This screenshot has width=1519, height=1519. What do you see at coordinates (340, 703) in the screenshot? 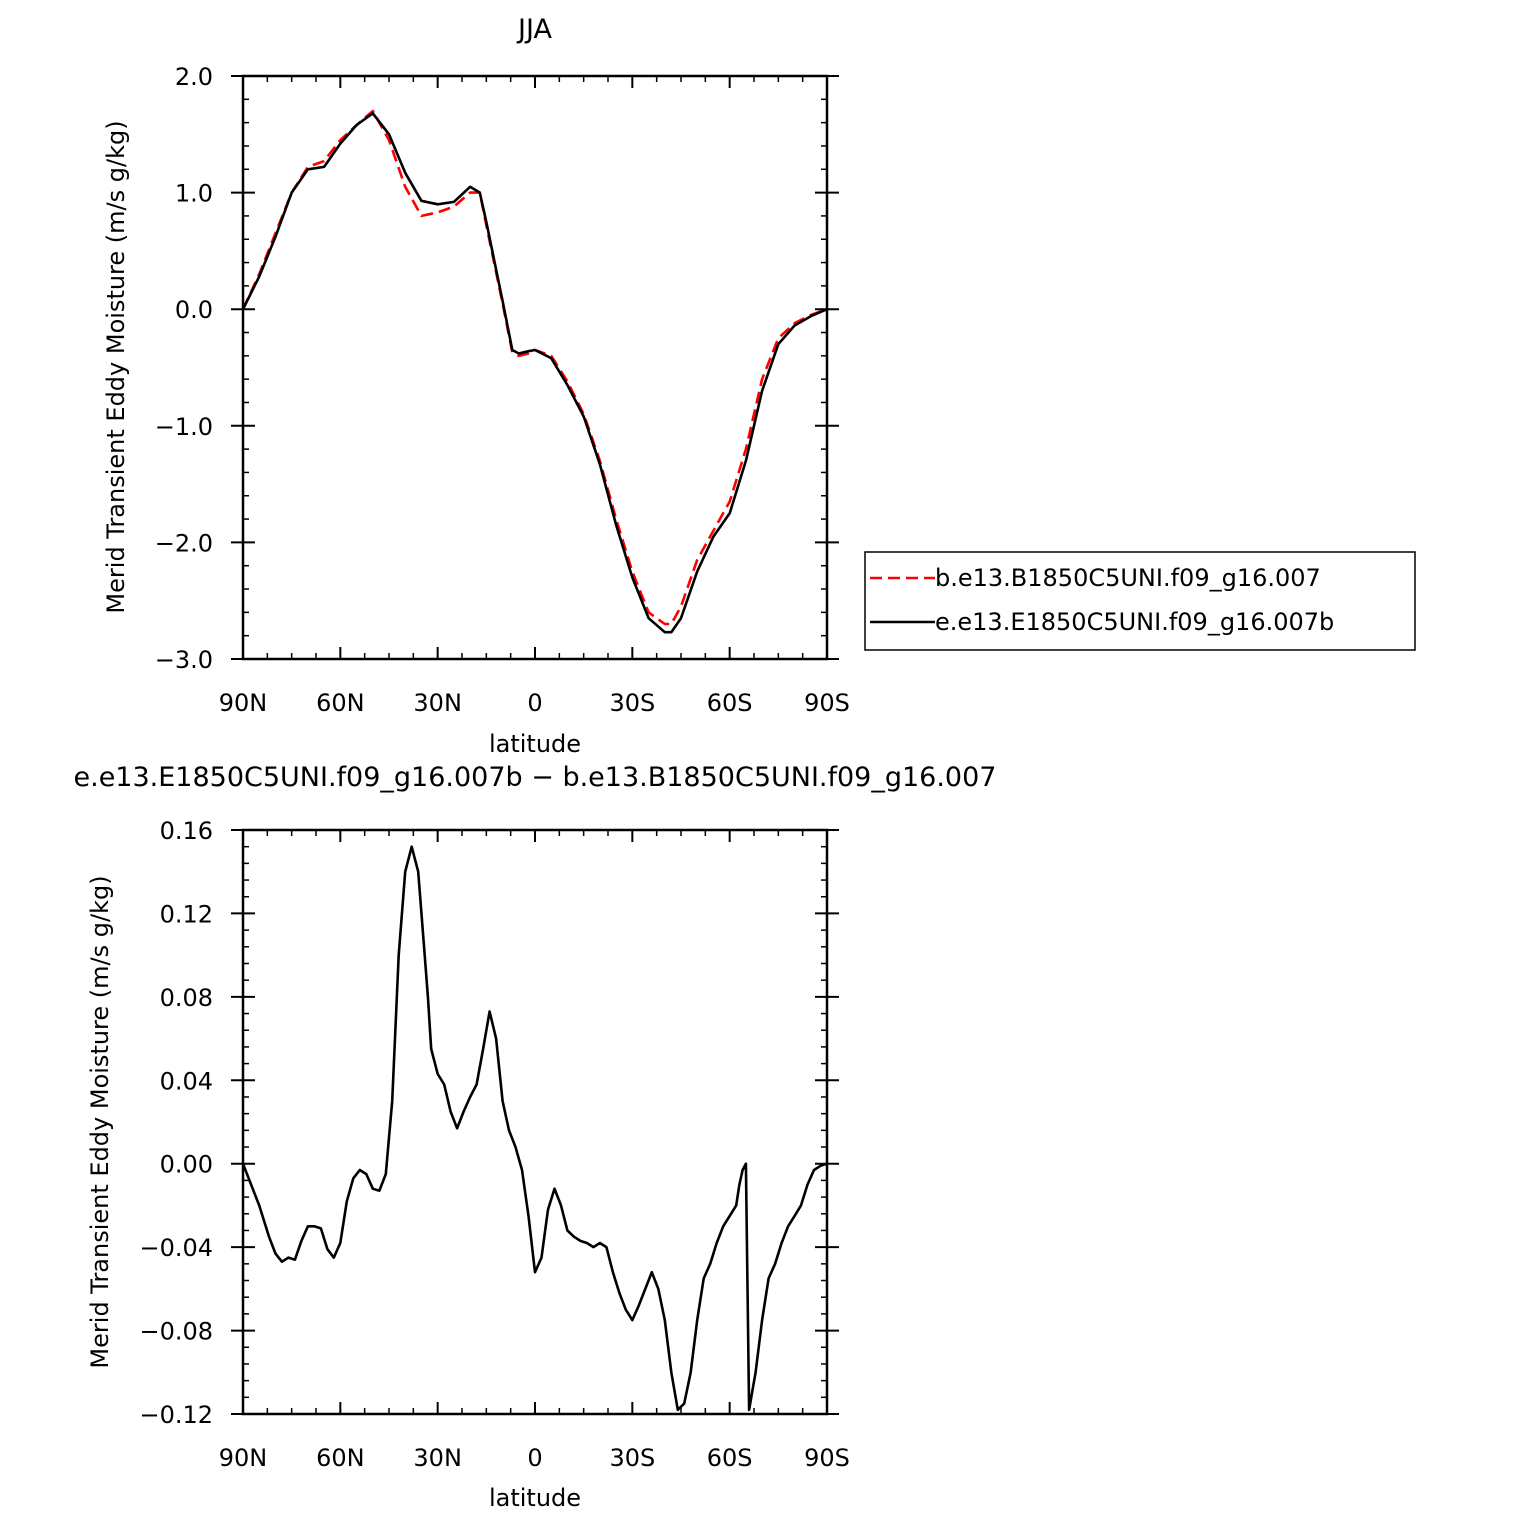
I see `top-panel-x-tick-label: 60N` at bounding box center [340, 703].